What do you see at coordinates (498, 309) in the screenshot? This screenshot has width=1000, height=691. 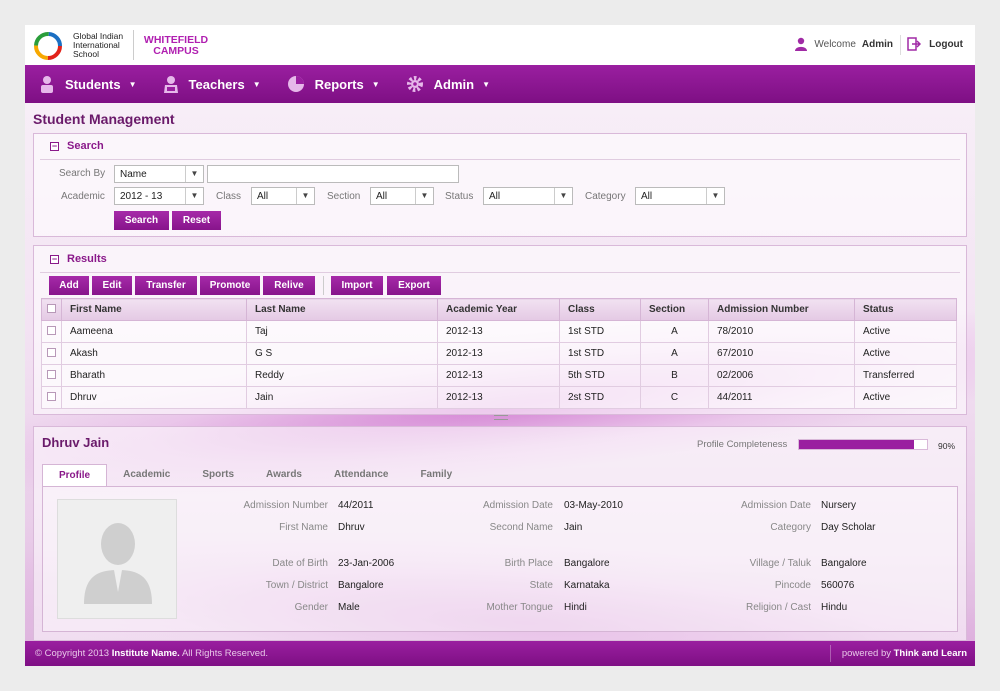 I see `column-header: Academic Year` at bounding box center [498, 309].